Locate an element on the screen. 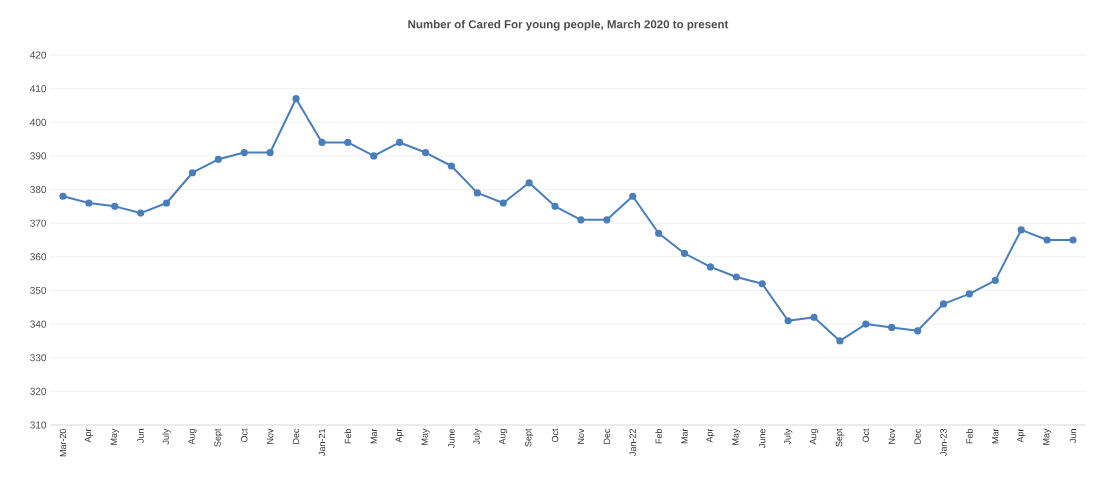  y-tick-label: 350 is located at coordinates (38, 290).